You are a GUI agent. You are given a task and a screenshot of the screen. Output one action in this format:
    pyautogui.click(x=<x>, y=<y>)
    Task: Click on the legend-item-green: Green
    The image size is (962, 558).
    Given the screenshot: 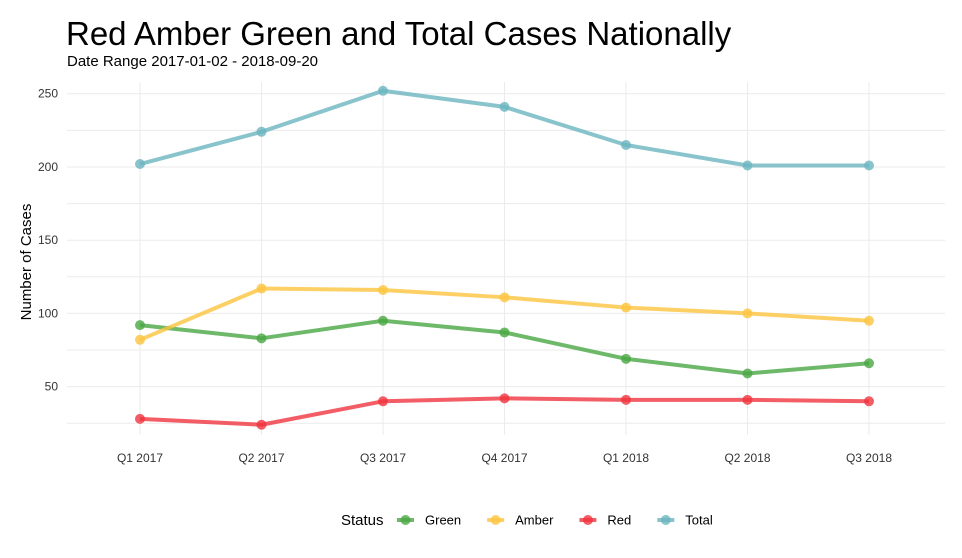 What is the action you would take?
    pyautogui.click(x=429, y=520)
    